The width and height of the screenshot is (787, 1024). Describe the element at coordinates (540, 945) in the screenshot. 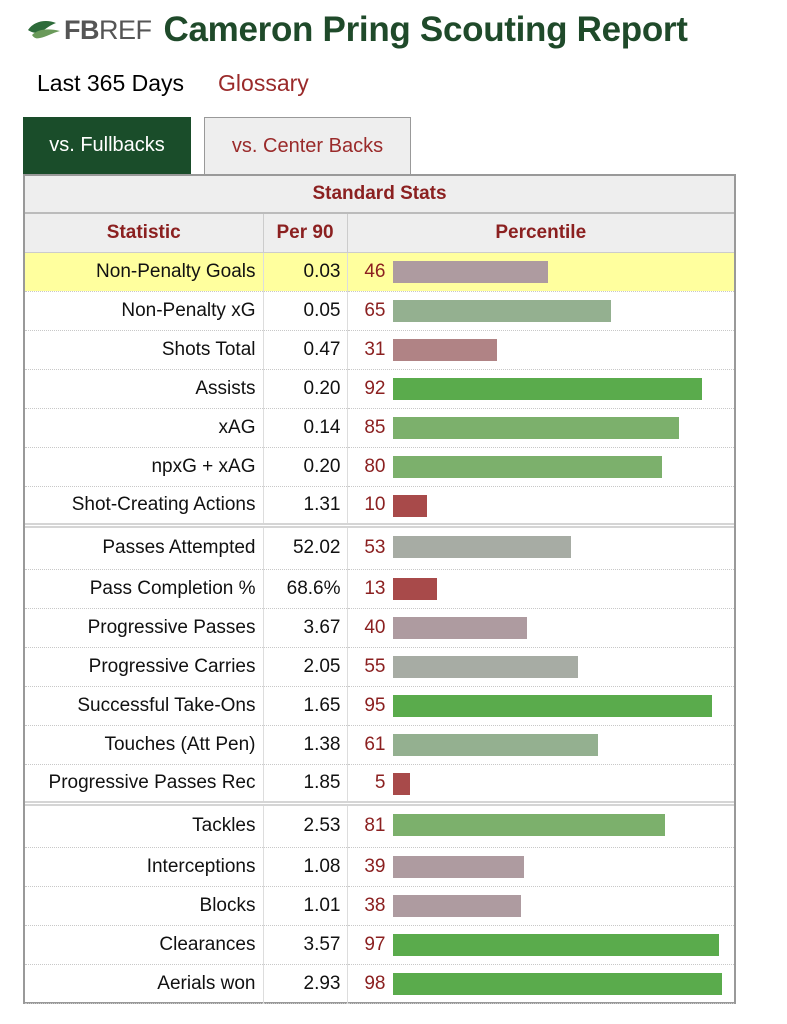

I see `percentile-cell: 97` at that location.